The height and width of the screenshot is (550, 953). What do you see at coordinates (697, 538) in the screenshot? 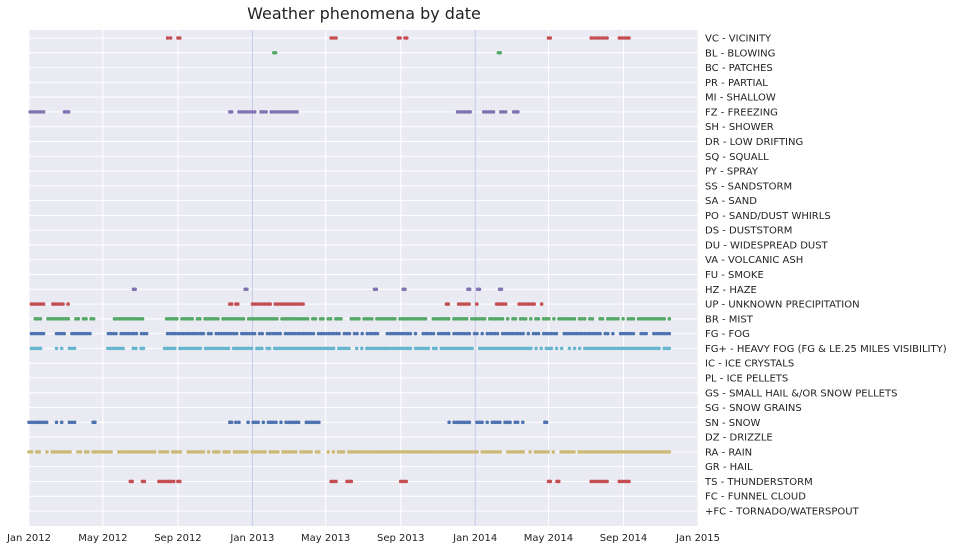
I see `x-tick-label: Jan 2015` at bounding box center [697, 538].